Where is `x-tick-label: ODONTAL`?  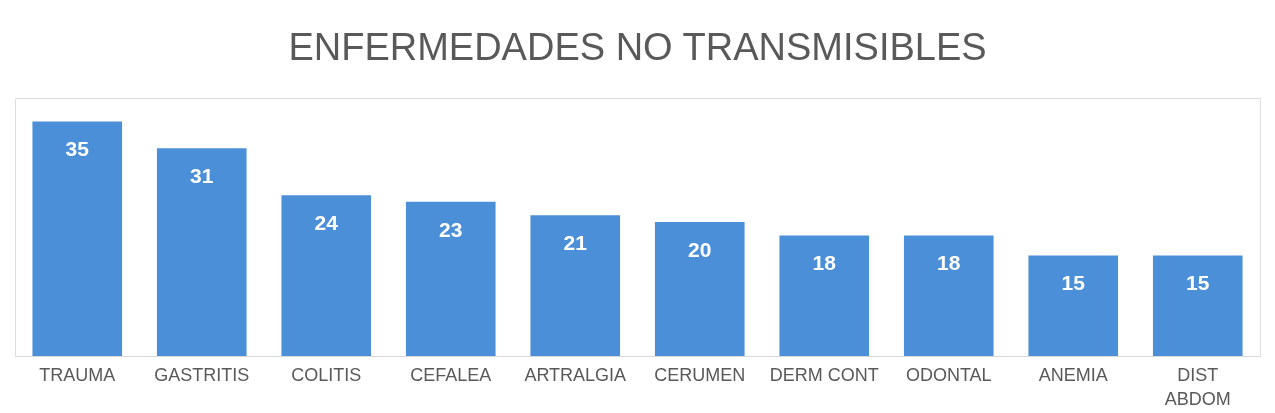
x-tick-label: ODONTAL is located at coordinates (948, 374).